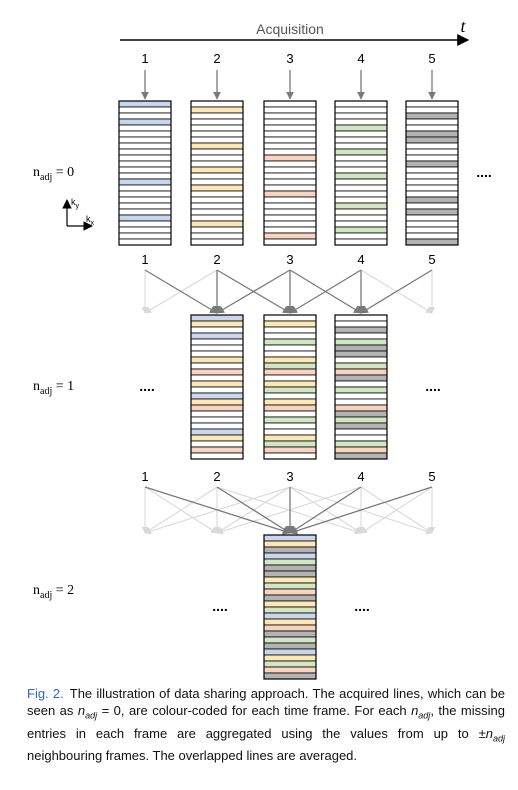 The height and width of the screenshot is (790, 518). What do you see at coordinates (53, 174) in the screenshot?
I see `nadj-row-label: nadj = 0` at bounding box center [53, 174].